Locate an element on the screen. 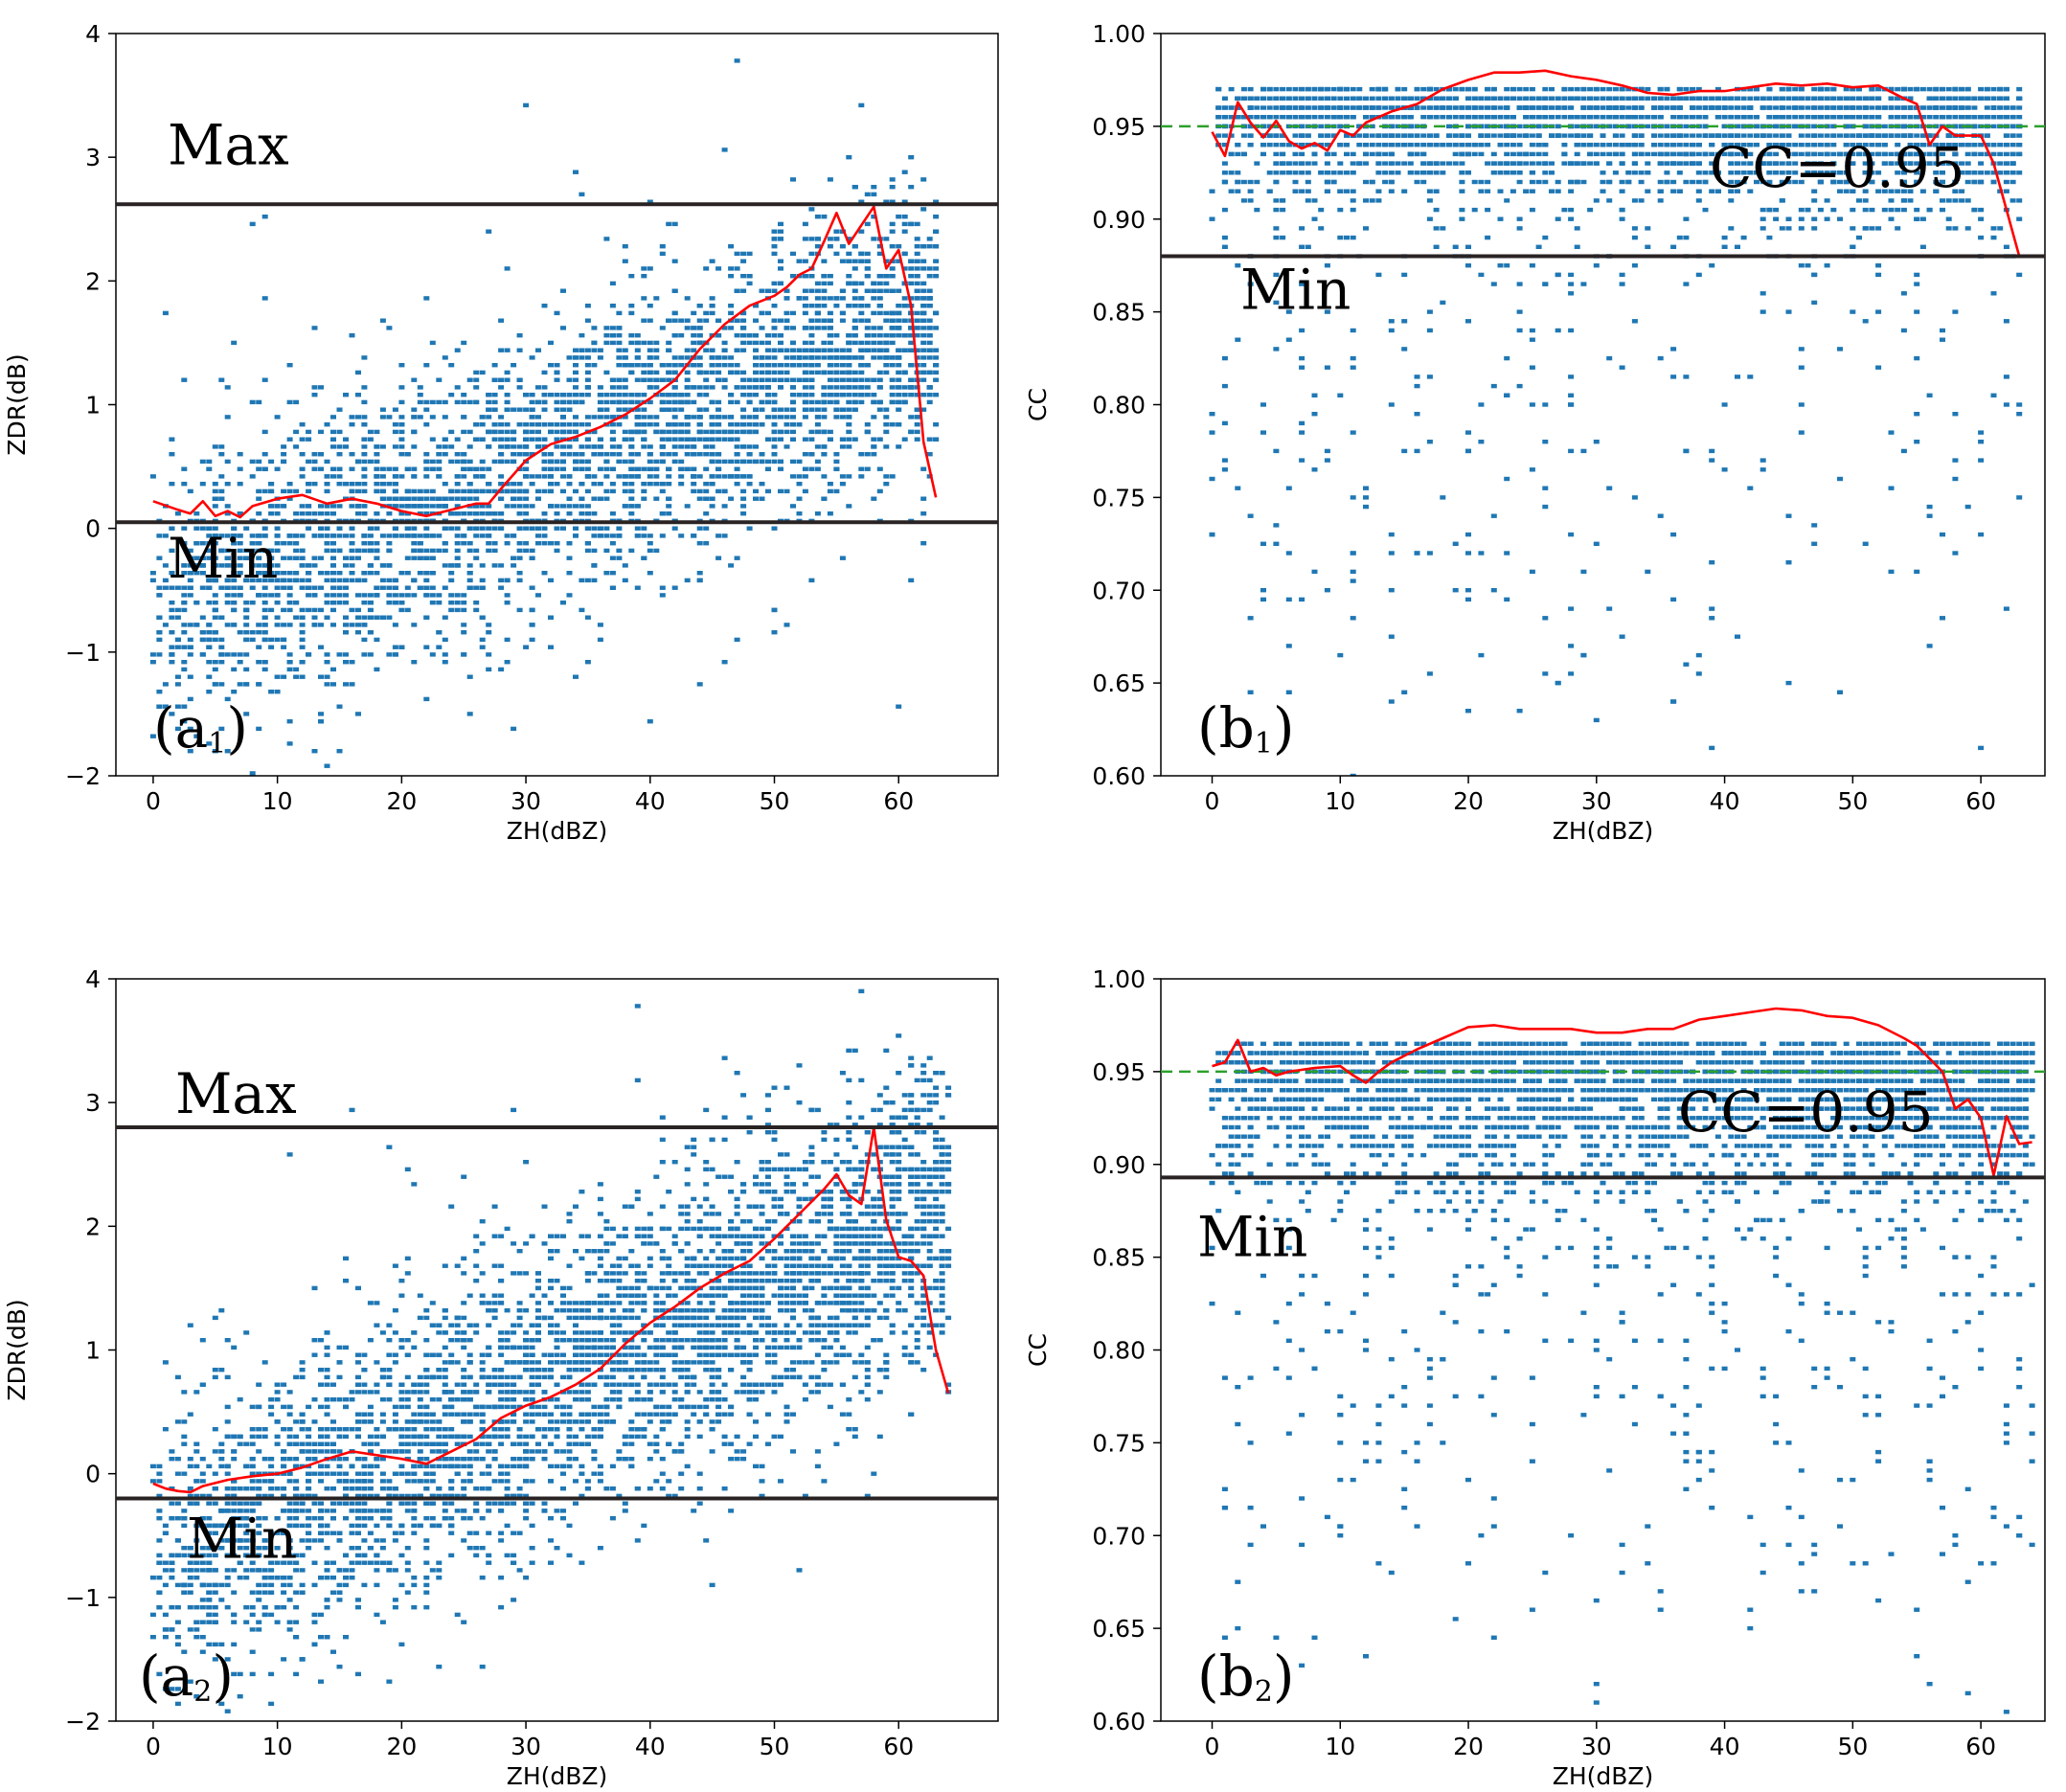 The image size is (2066, 1792). scatter-point-2082 is located at coordinates (296, 491).